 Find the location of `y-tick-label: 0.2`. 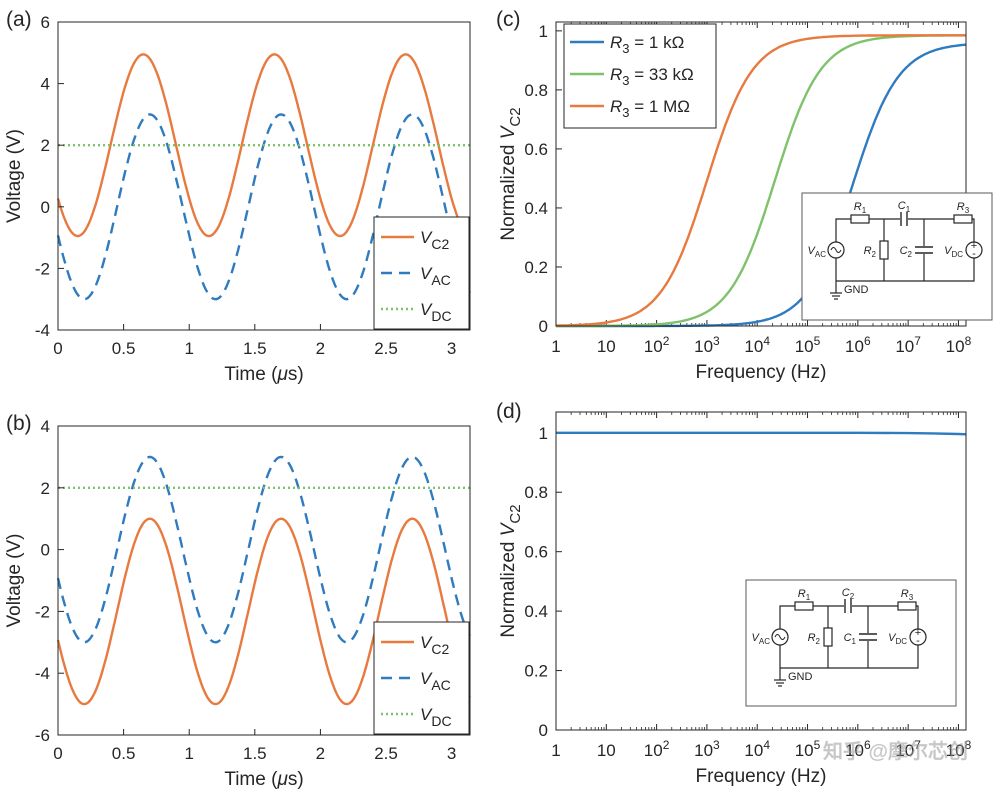

y-tick-label: 0.2 is located at coordinates (536, 671).